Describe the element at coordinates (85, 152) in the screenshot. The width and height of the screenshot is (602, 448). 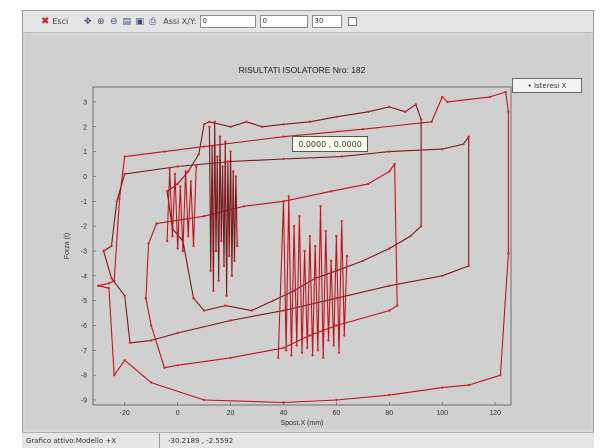
I see `y-tick-label: 1` at that location.